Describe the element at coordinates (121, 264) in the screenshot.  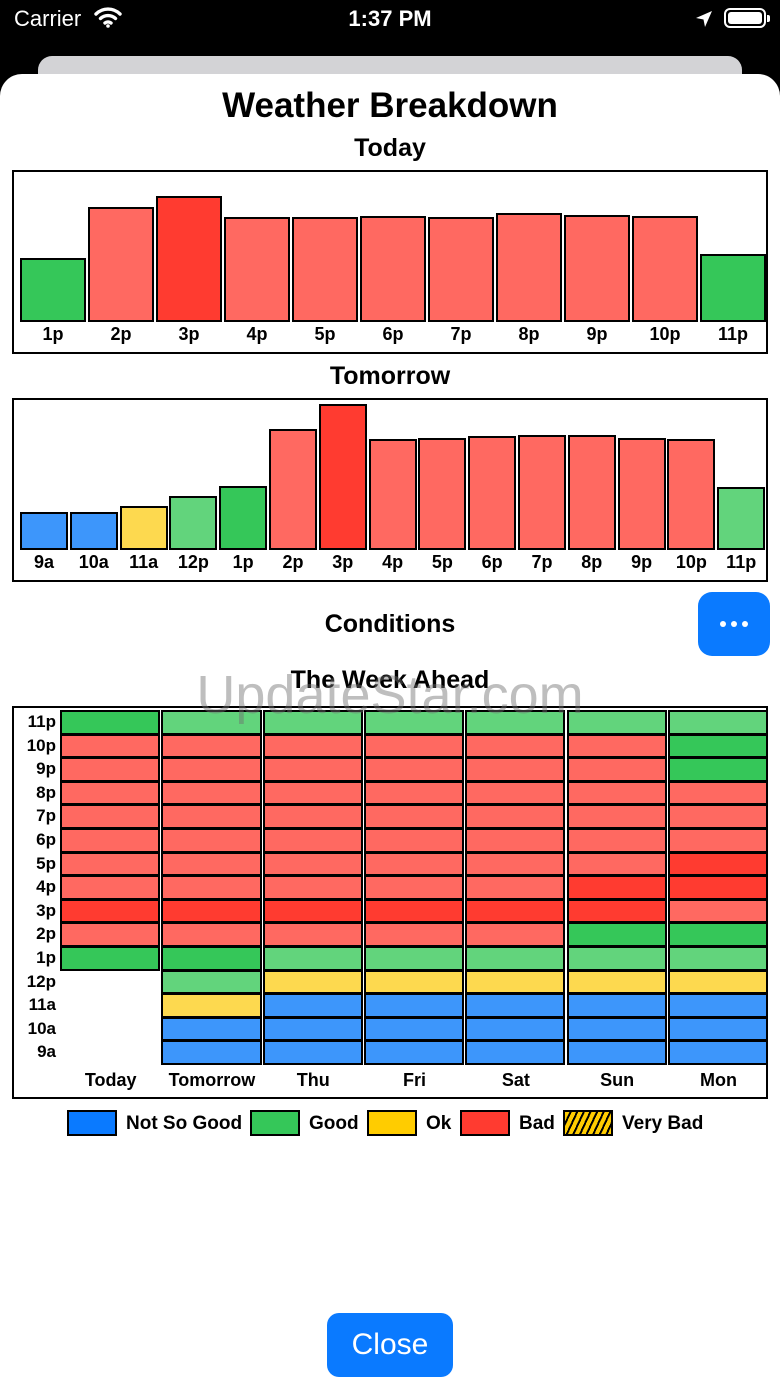
I see `today-bar-2p` at that location.